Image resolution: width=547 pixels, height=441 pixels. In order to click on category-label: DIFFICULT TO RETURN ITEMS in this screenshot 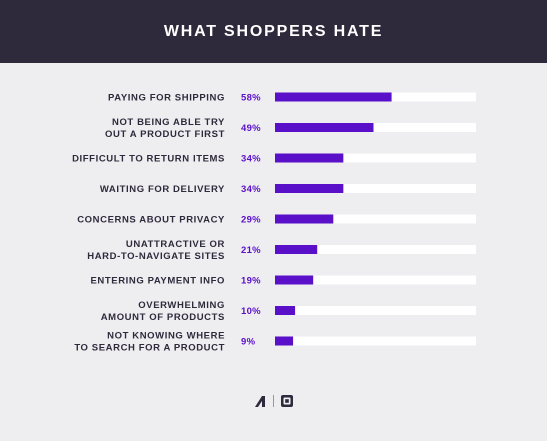, I will do `click(148, 159)`.